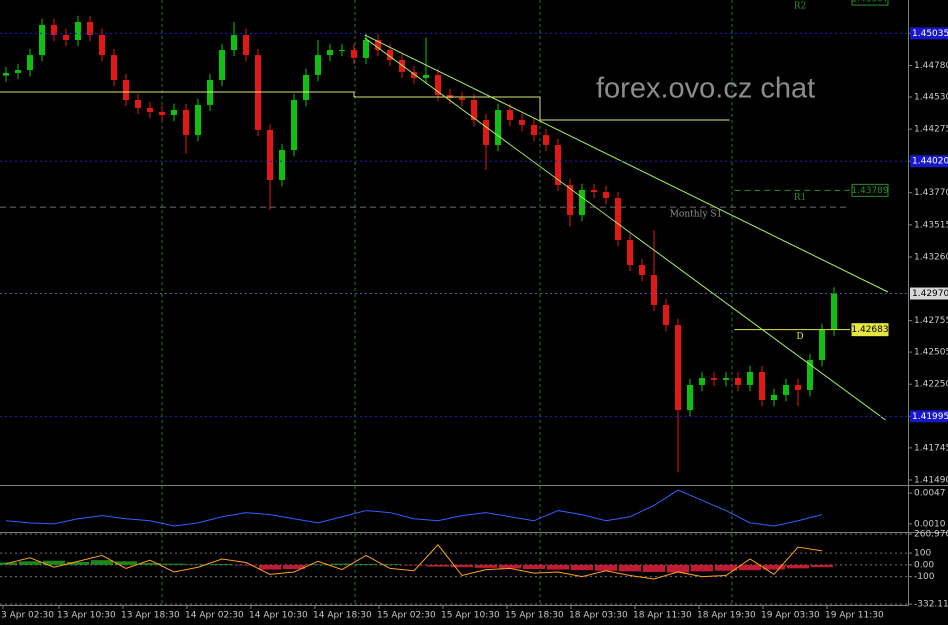 The height and width of the screenshot is (625, 948). What do you see at coordinates (931, 535) in the screenshot?
I see `y-tick-label: 260.970` at bounding box center [931, 535].